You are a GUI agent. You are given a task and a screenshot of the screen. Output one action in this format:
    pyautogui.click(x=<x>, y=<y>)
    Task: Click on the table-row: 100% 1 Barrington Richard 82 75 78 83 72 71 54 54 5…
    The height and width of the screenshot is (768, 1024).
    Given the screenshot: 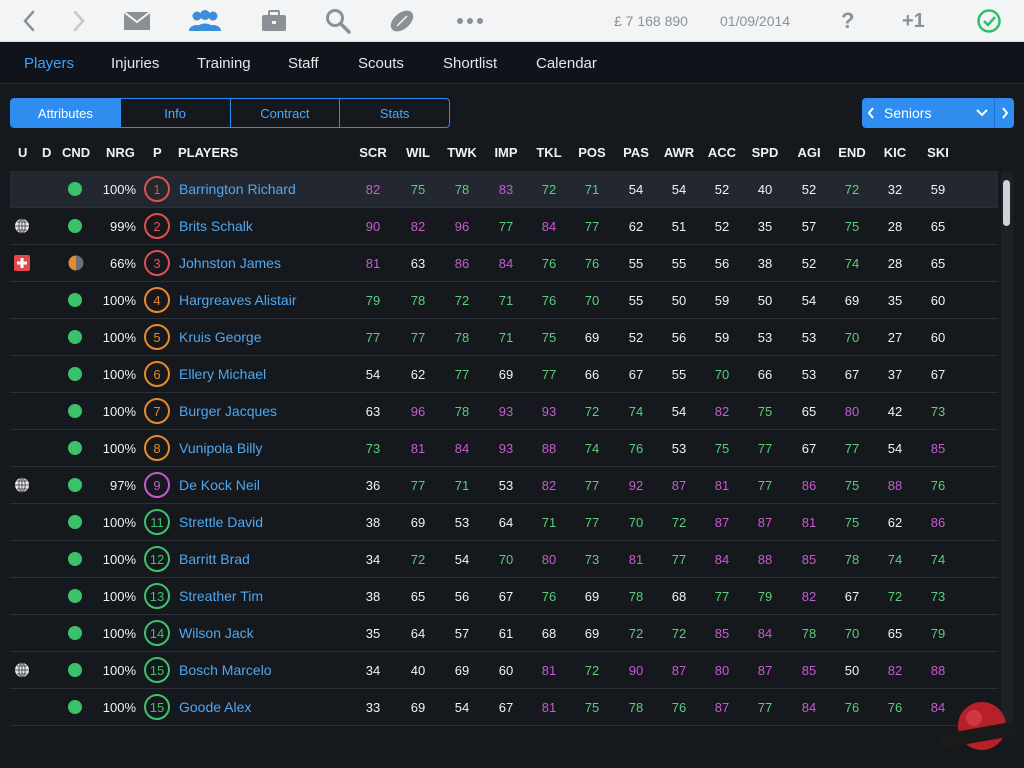 What is the action you would take?
    pyautogui.click(x=504, y=189)
    